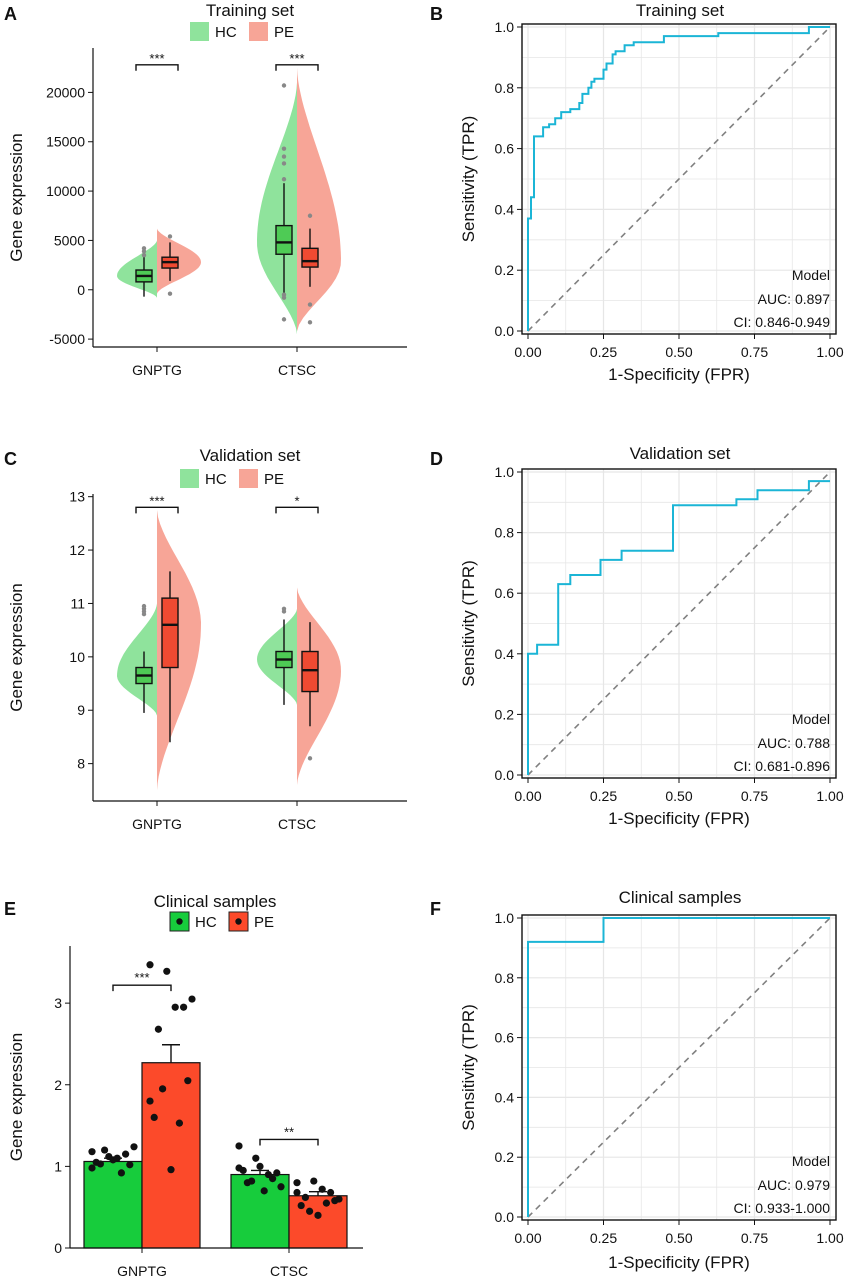 The width and height of the screenshot is (851, 1281). Describe the element at coordinates (10, 14) in the screenshot. I see `panel-letter-A: A` at that location.